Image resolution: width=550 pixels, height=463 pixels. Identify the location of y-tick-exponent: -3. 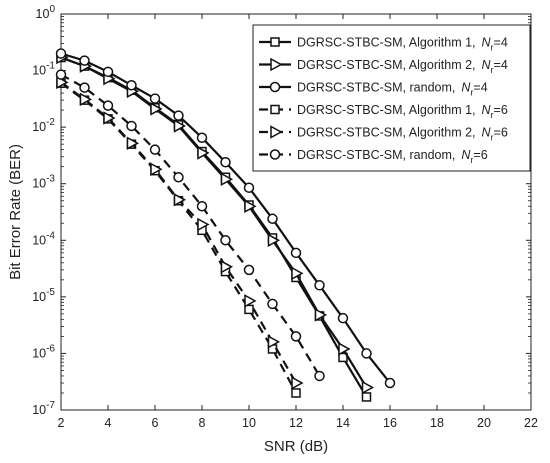
(50, 179).